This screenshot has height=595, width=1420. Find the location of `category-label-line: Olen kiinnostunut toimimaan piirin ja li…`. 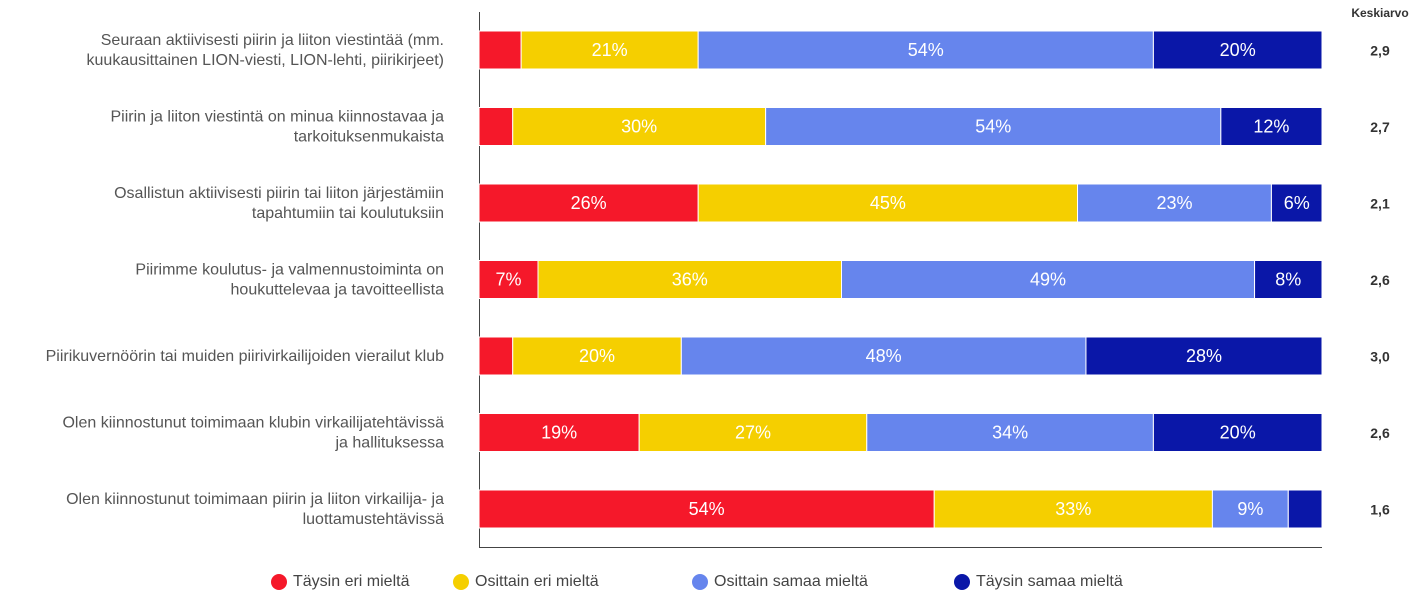

category-label-line: Olen kiinnostunut toimimaan piirin ja li… is located at coordinates (255, 499).